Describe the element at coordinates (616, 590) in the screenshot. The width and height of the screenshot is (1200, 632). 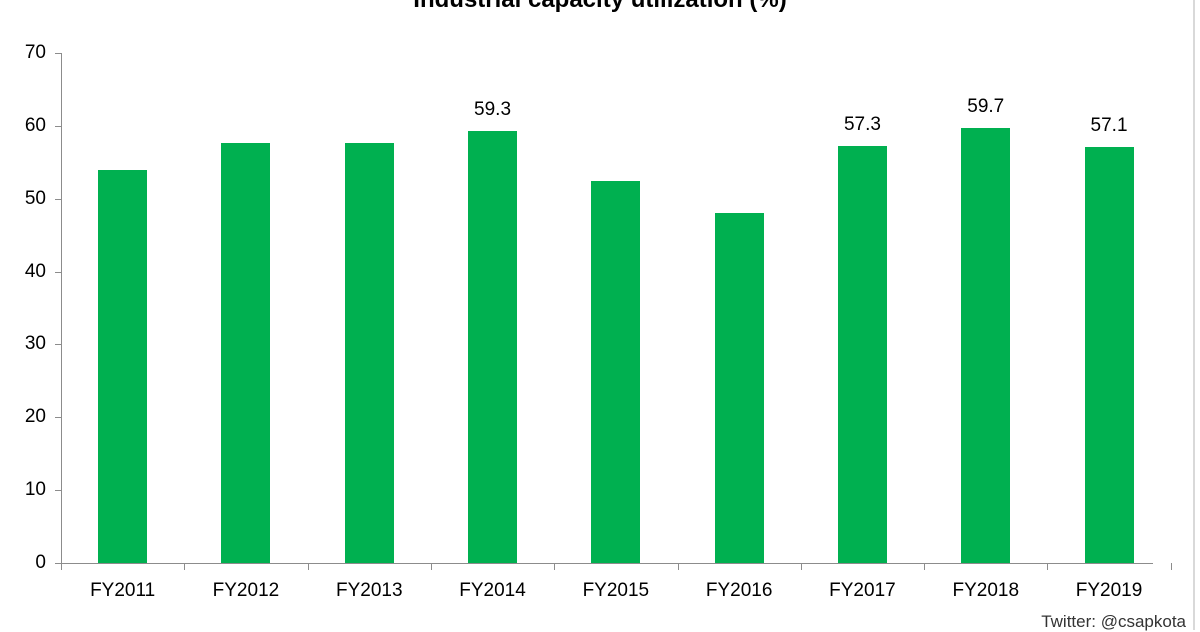
I see `x-tick-label: FY2015` at that location.